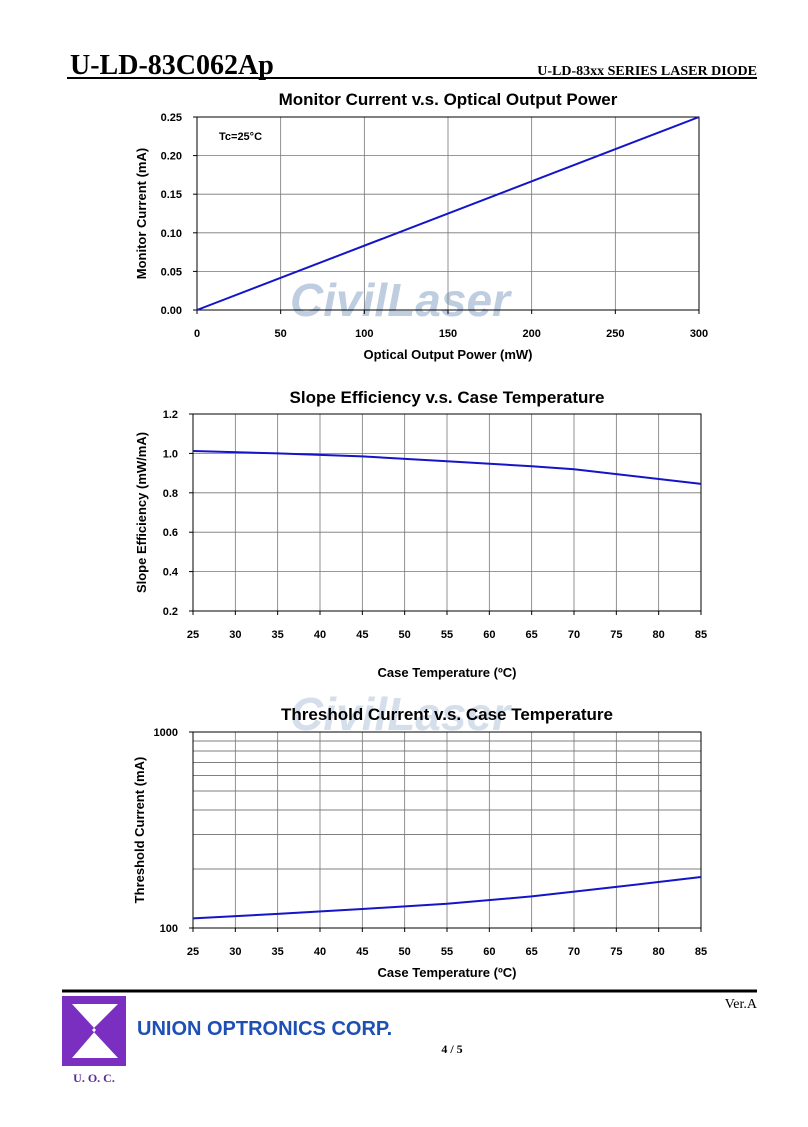 The height and width of the screenshot is (1127, 808). What do you see at coordinates (94, 1078) in the screenshot?
I see `logo-text: U. O. C.` at bounding box center [94, 1078].